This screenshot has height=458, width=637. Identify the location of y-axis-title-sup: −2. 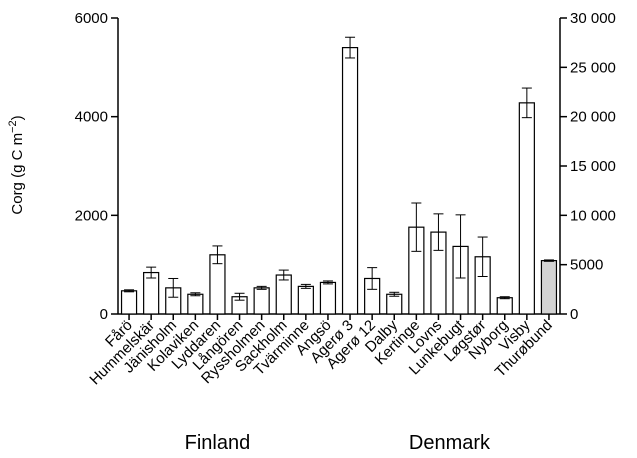
(13, 126).